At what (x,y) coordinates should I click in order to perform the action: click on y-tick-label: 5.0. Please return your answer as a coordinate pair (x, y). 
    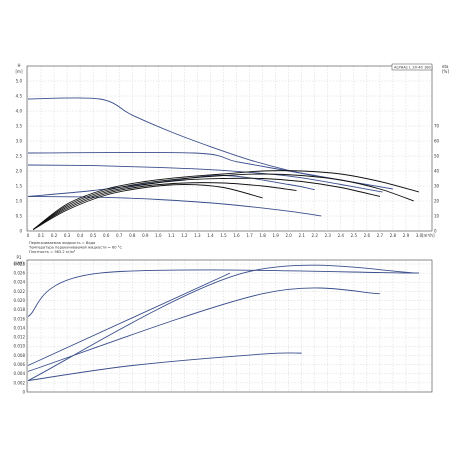
    Looking at the image, I should click on (19, 80).